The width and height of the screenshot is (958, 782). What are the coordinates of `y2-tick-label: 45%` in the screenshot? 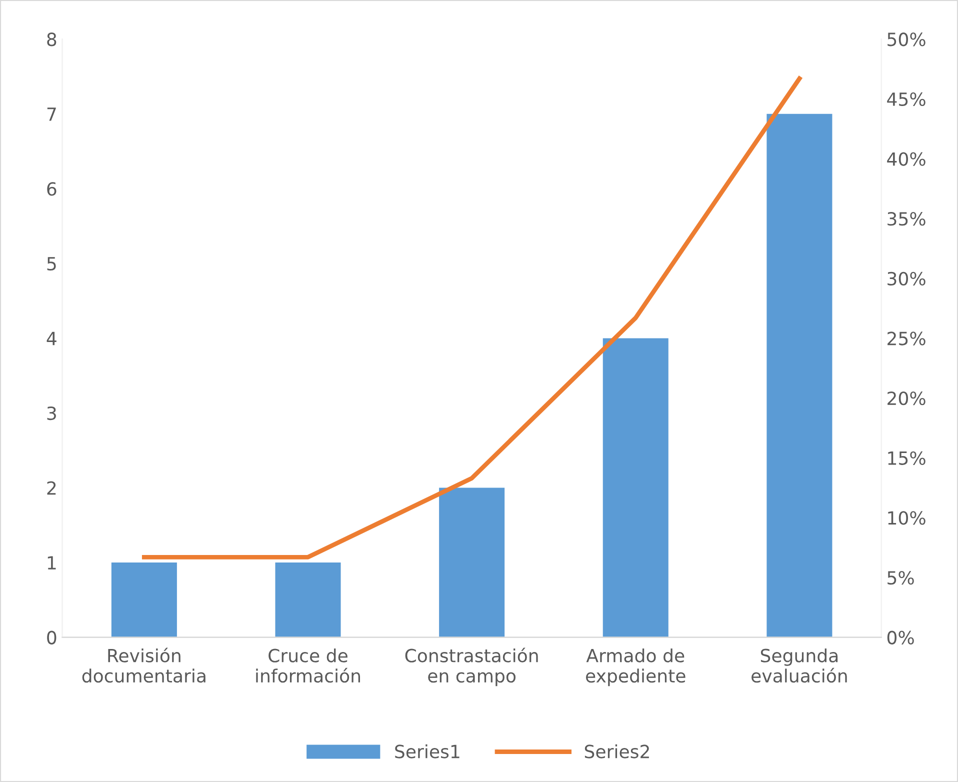 It's located at (906, 99).